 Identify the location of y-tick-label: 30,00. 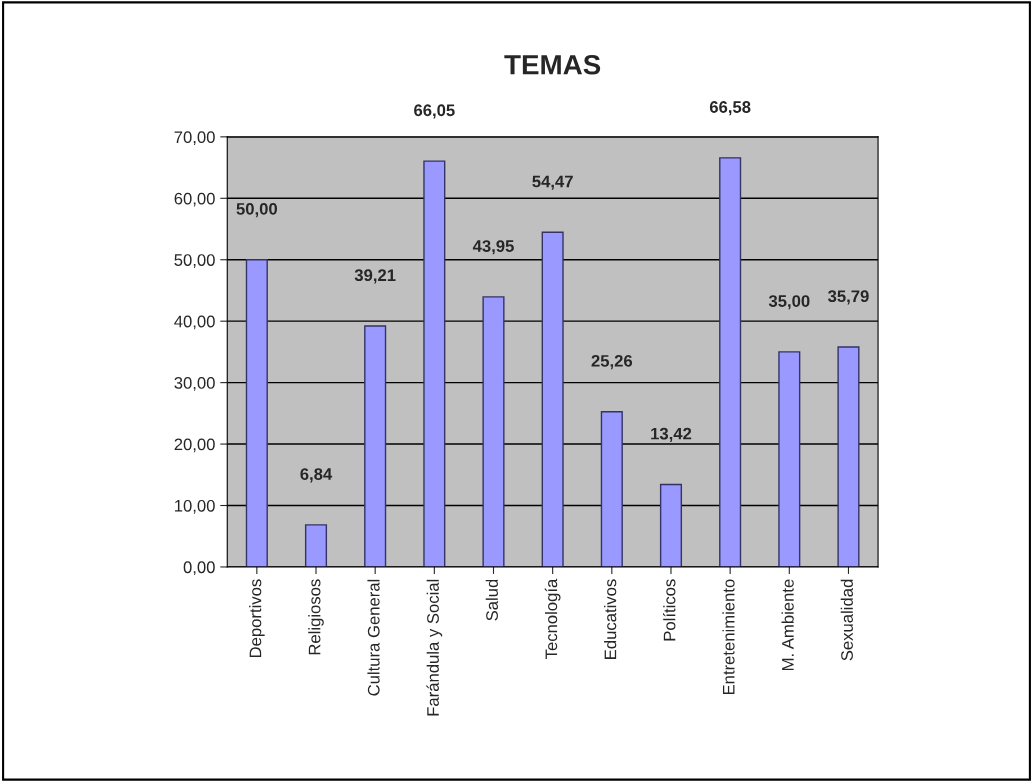
(194, 384).